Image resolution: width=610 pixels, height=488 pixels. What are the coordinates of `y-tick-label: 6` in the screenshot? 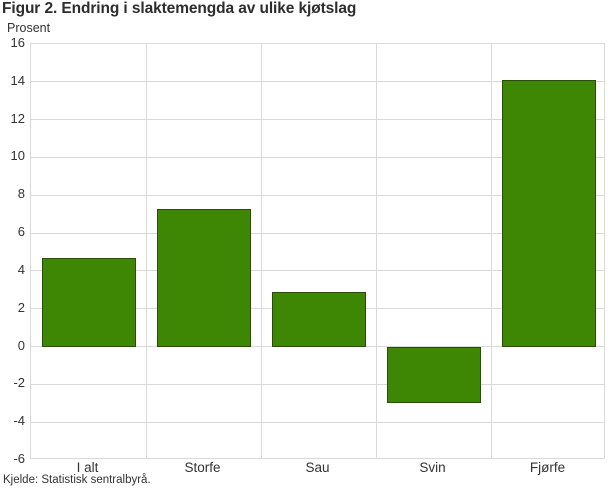 It's located at (21, 232).